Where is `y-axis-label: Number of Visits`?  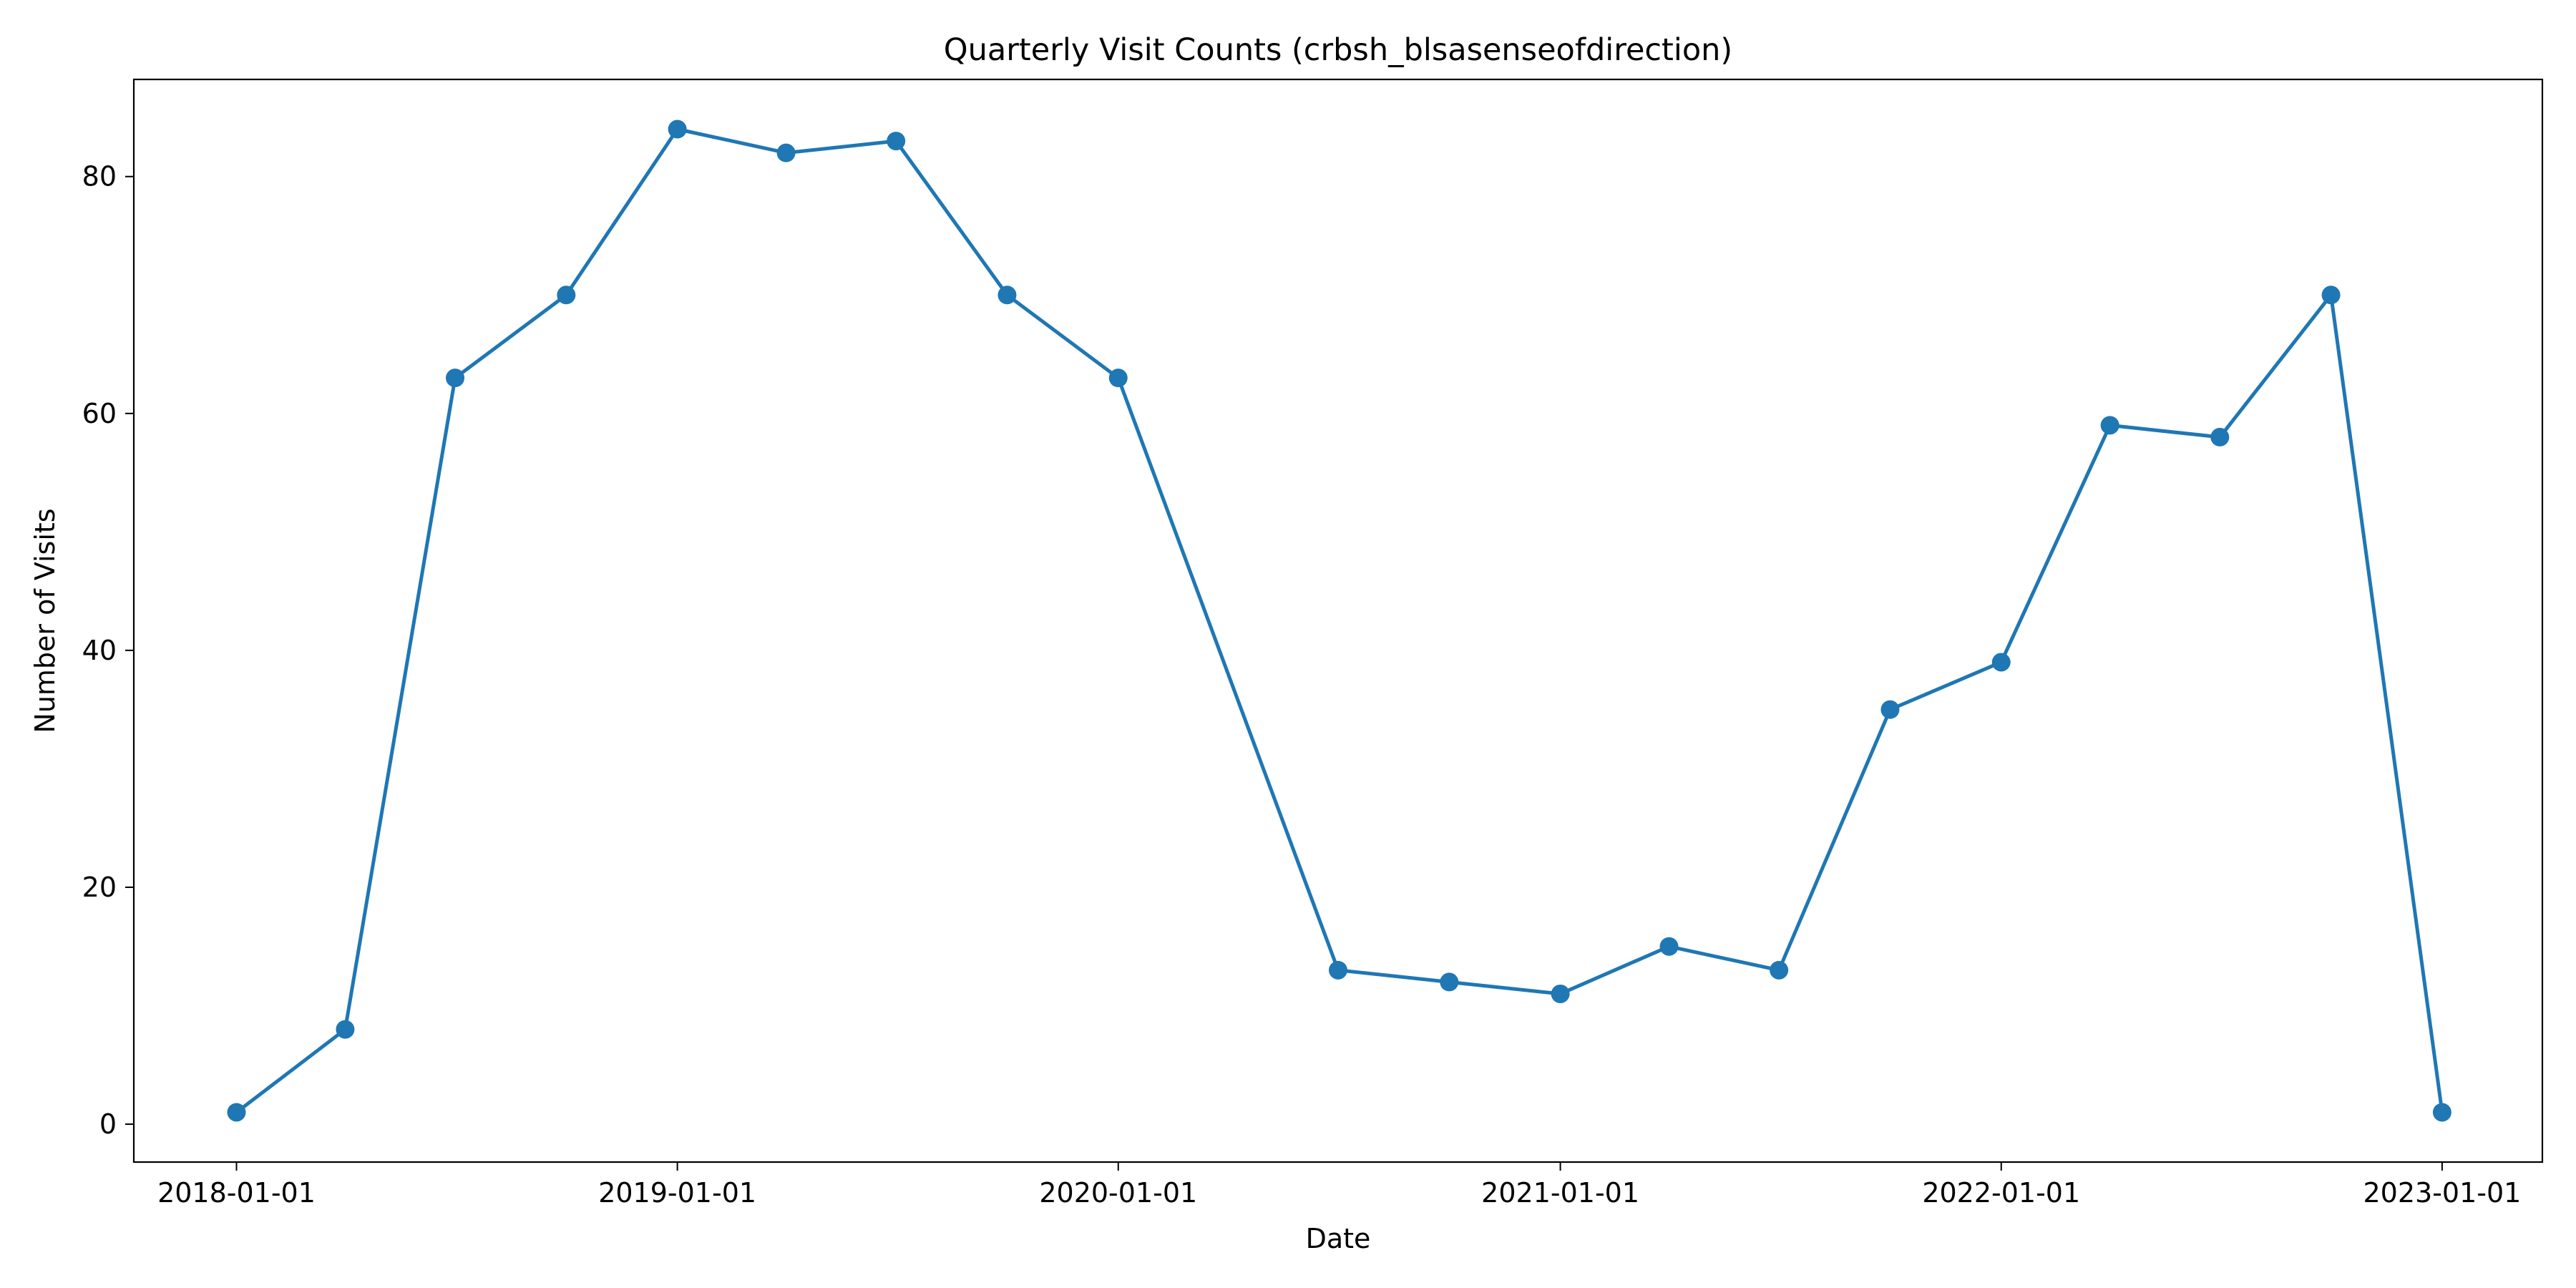 y-axis-label: Number of Visits is located at coordinates (45, 620).